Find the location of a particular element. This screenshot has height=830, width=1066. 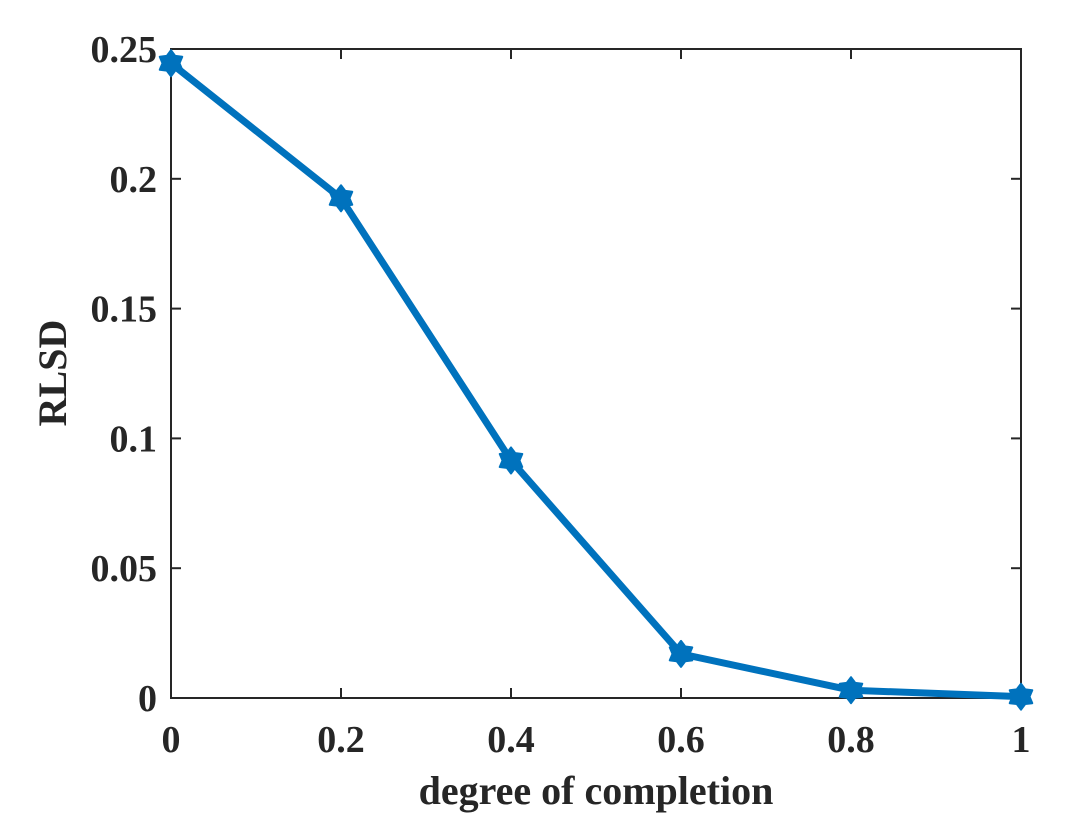

x-tick-label: 0.4 is located at coordinates (511, 740).